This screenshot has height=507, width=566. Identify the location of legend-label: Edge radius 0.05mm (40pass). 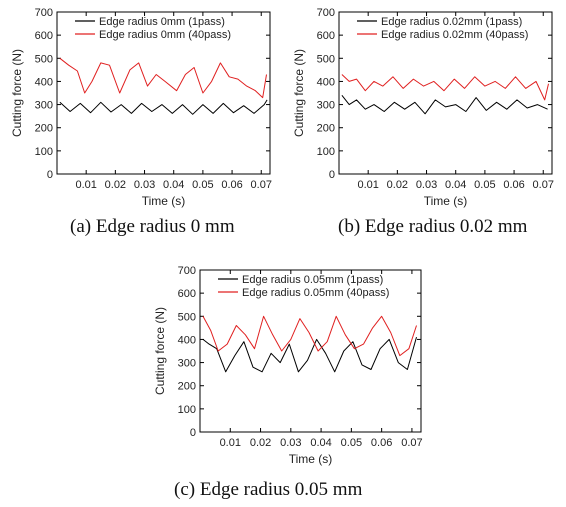
(315, 293).